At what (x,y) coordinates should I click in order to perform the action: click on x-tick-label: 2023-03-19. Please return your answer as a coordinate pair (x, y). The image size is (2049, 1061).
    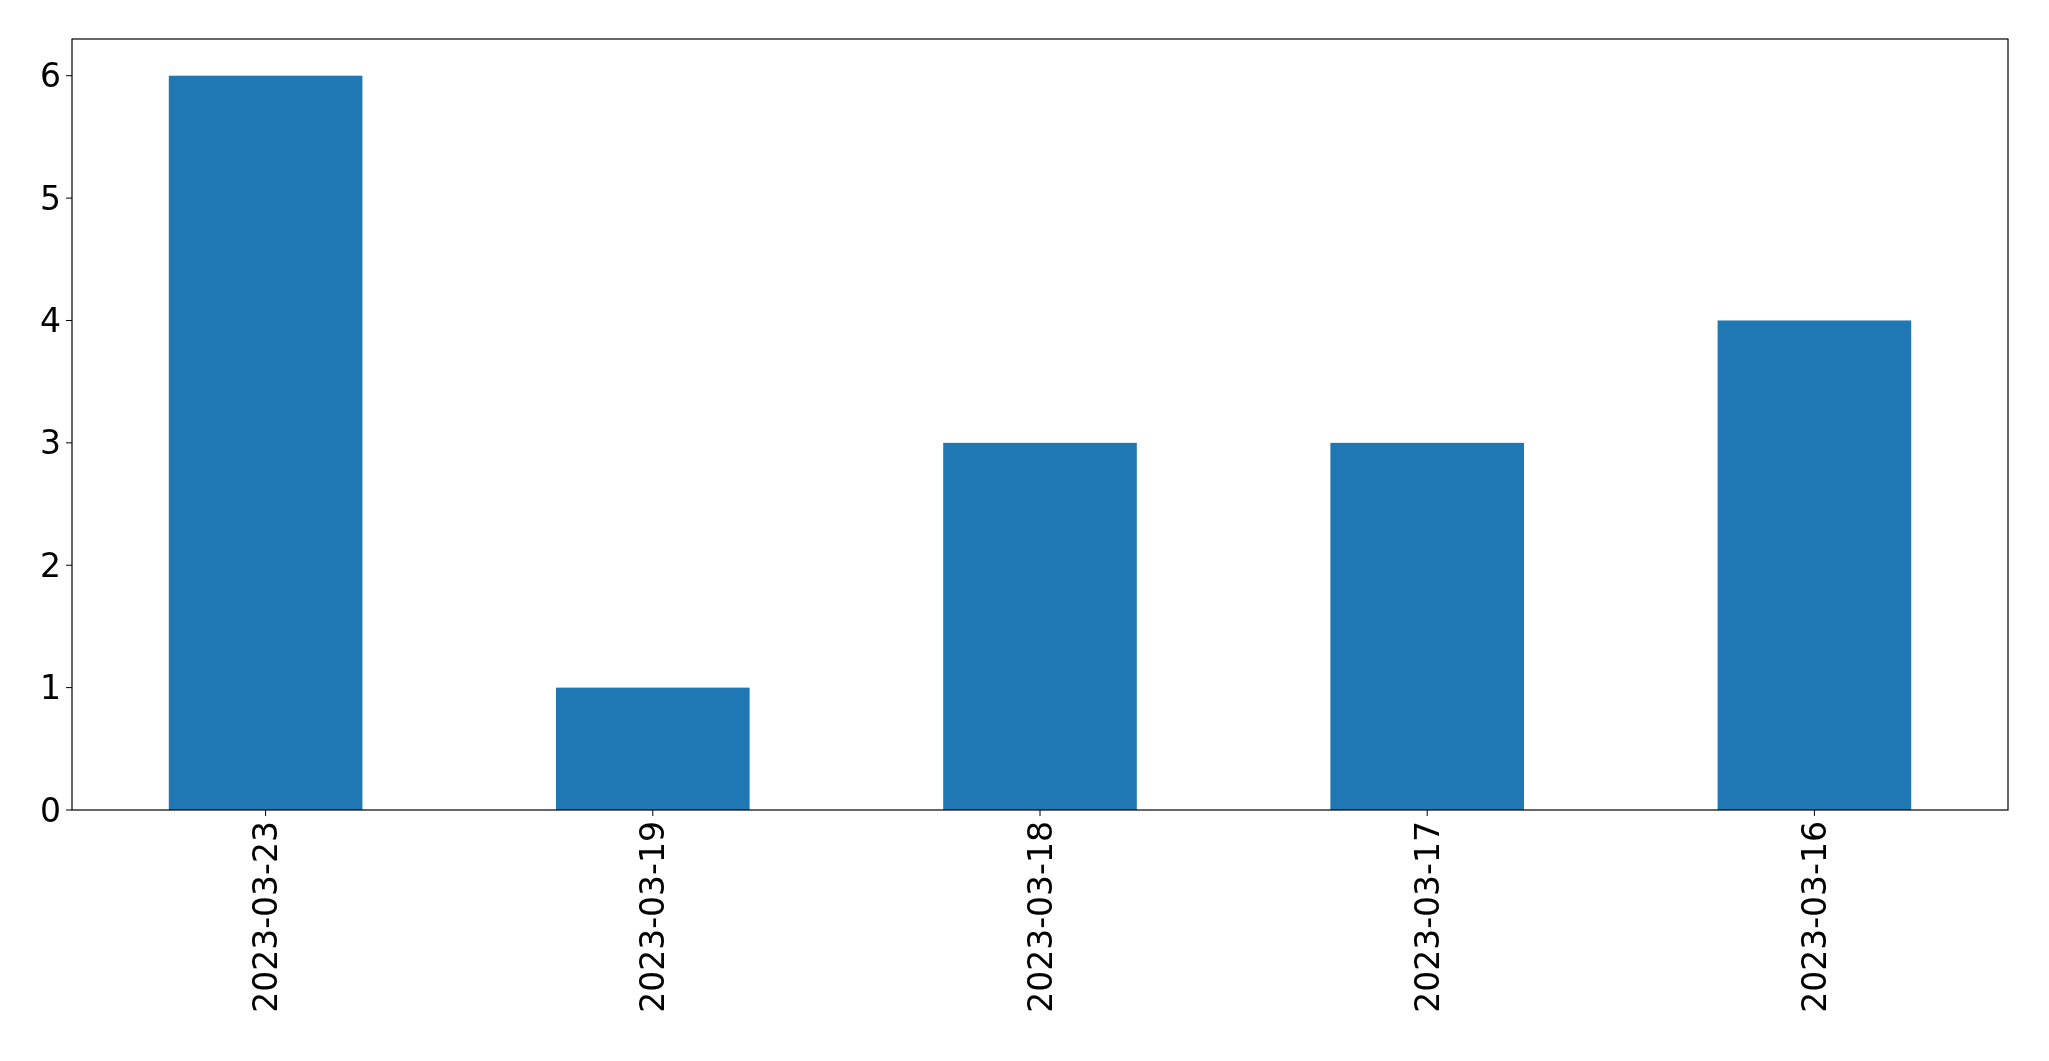
    Looking at the image, I should click on (653, 917).